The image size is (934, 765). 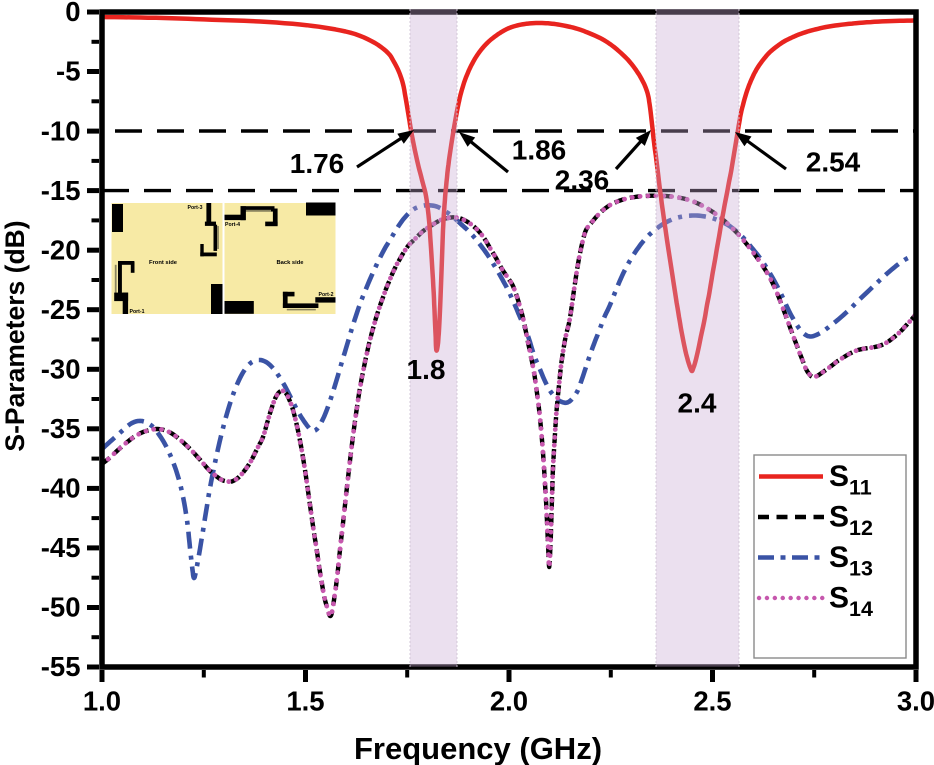 What do you see at coordinates (305, 701) in the screenshot?
I see `svg-text: 1.5` at bounding box center [305, 701].